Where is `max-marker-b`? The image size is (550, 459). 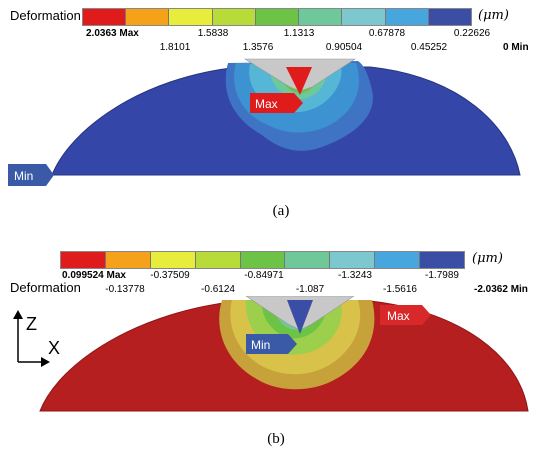
max-marker-b is located at coordinates (405, 315).